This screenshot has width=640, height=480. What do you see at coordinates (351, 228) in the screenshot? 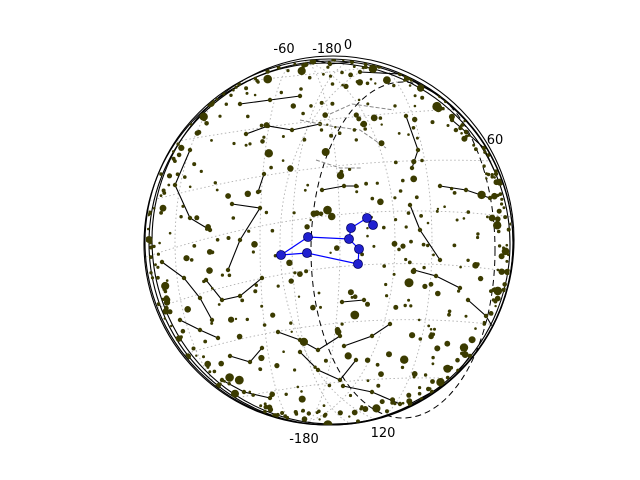
I see `highlight-star` at bounding box center [351, 228].